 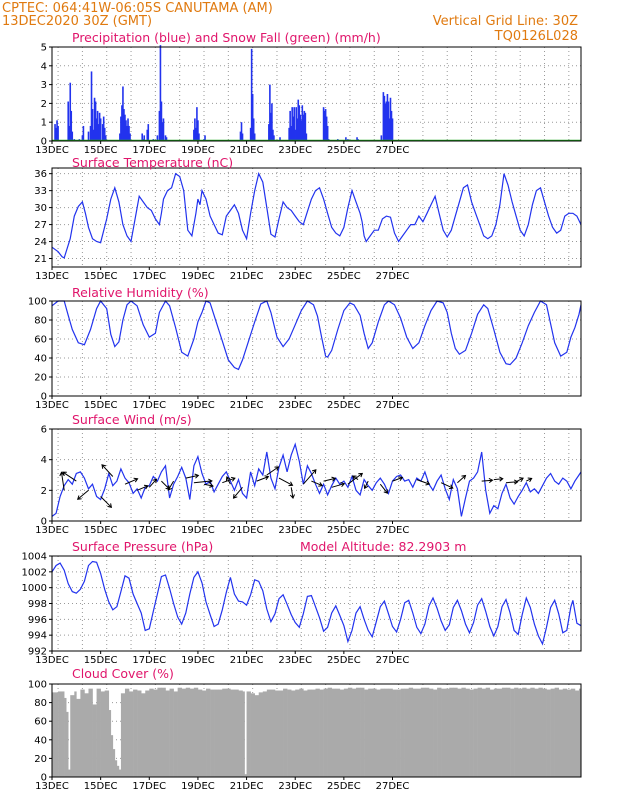 What do you see at coordinates (536, 36) in the screenshot?
I see `header-model-code: TQ0126L028` at bounding box center [536, 36].